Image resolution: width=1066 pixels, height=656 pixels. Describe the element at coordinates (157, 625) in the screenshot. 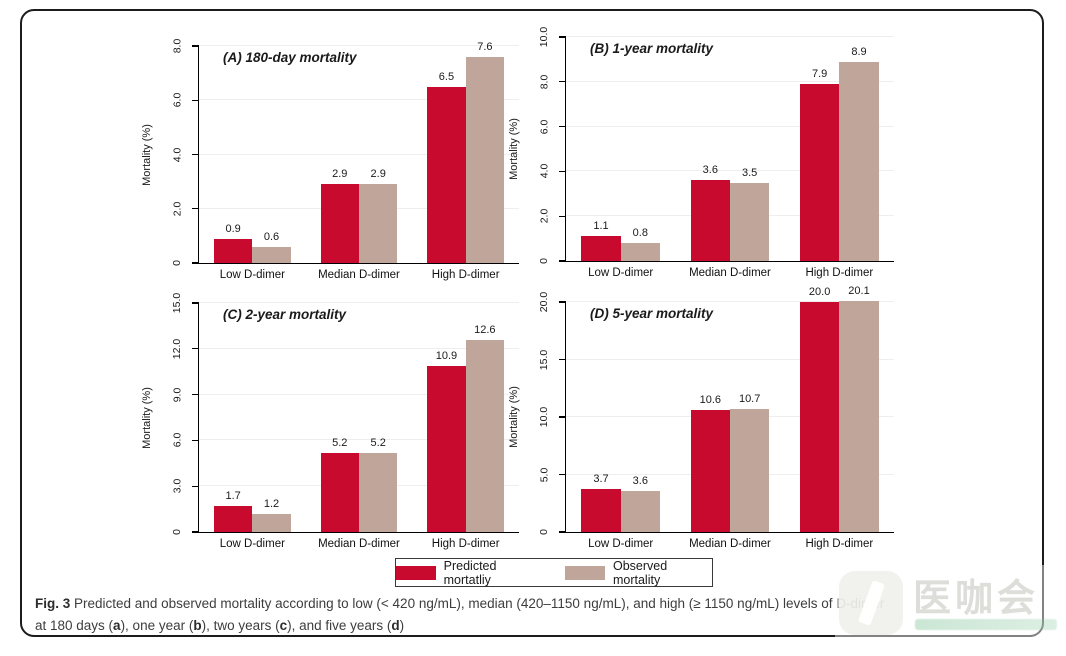

I see `caption-segment: ), one year (` at that location.